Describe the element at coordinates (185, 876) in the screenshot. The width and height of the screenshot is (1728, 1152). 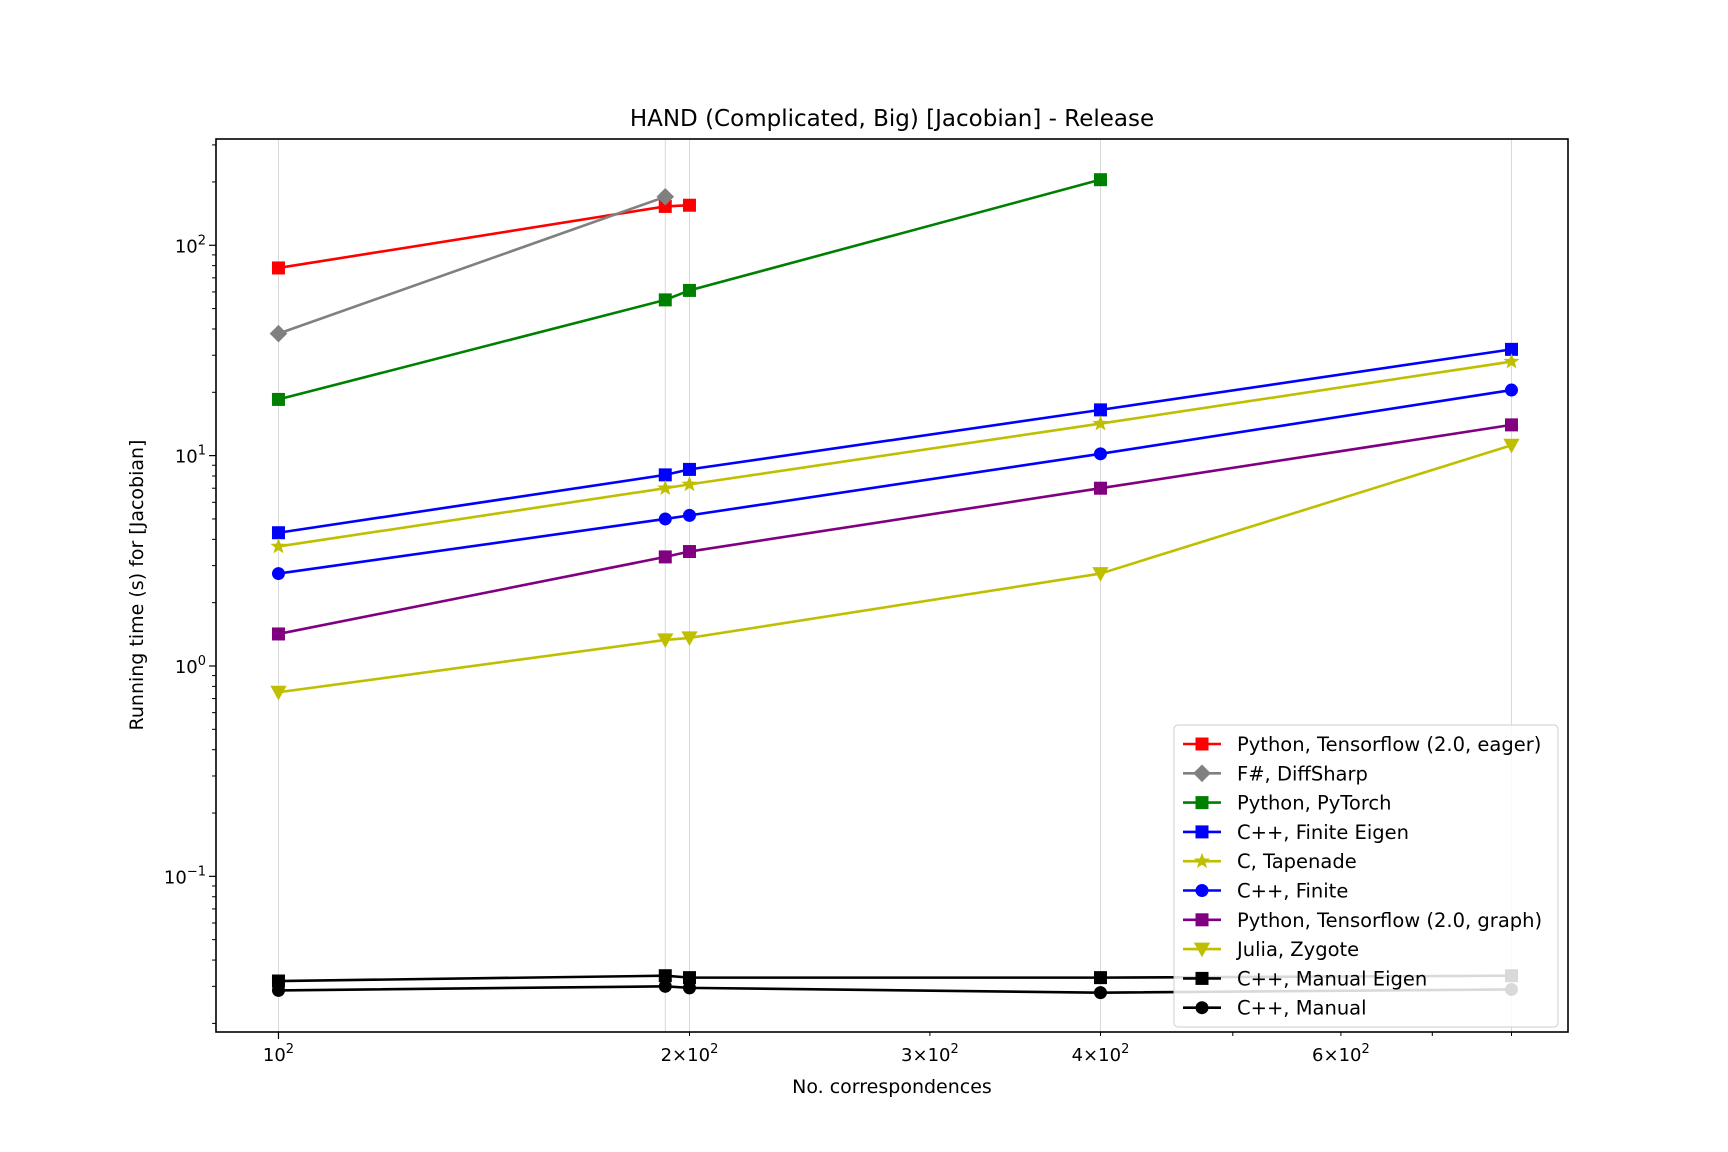
I see `y-tick-label: 10⁻¹` at that location.